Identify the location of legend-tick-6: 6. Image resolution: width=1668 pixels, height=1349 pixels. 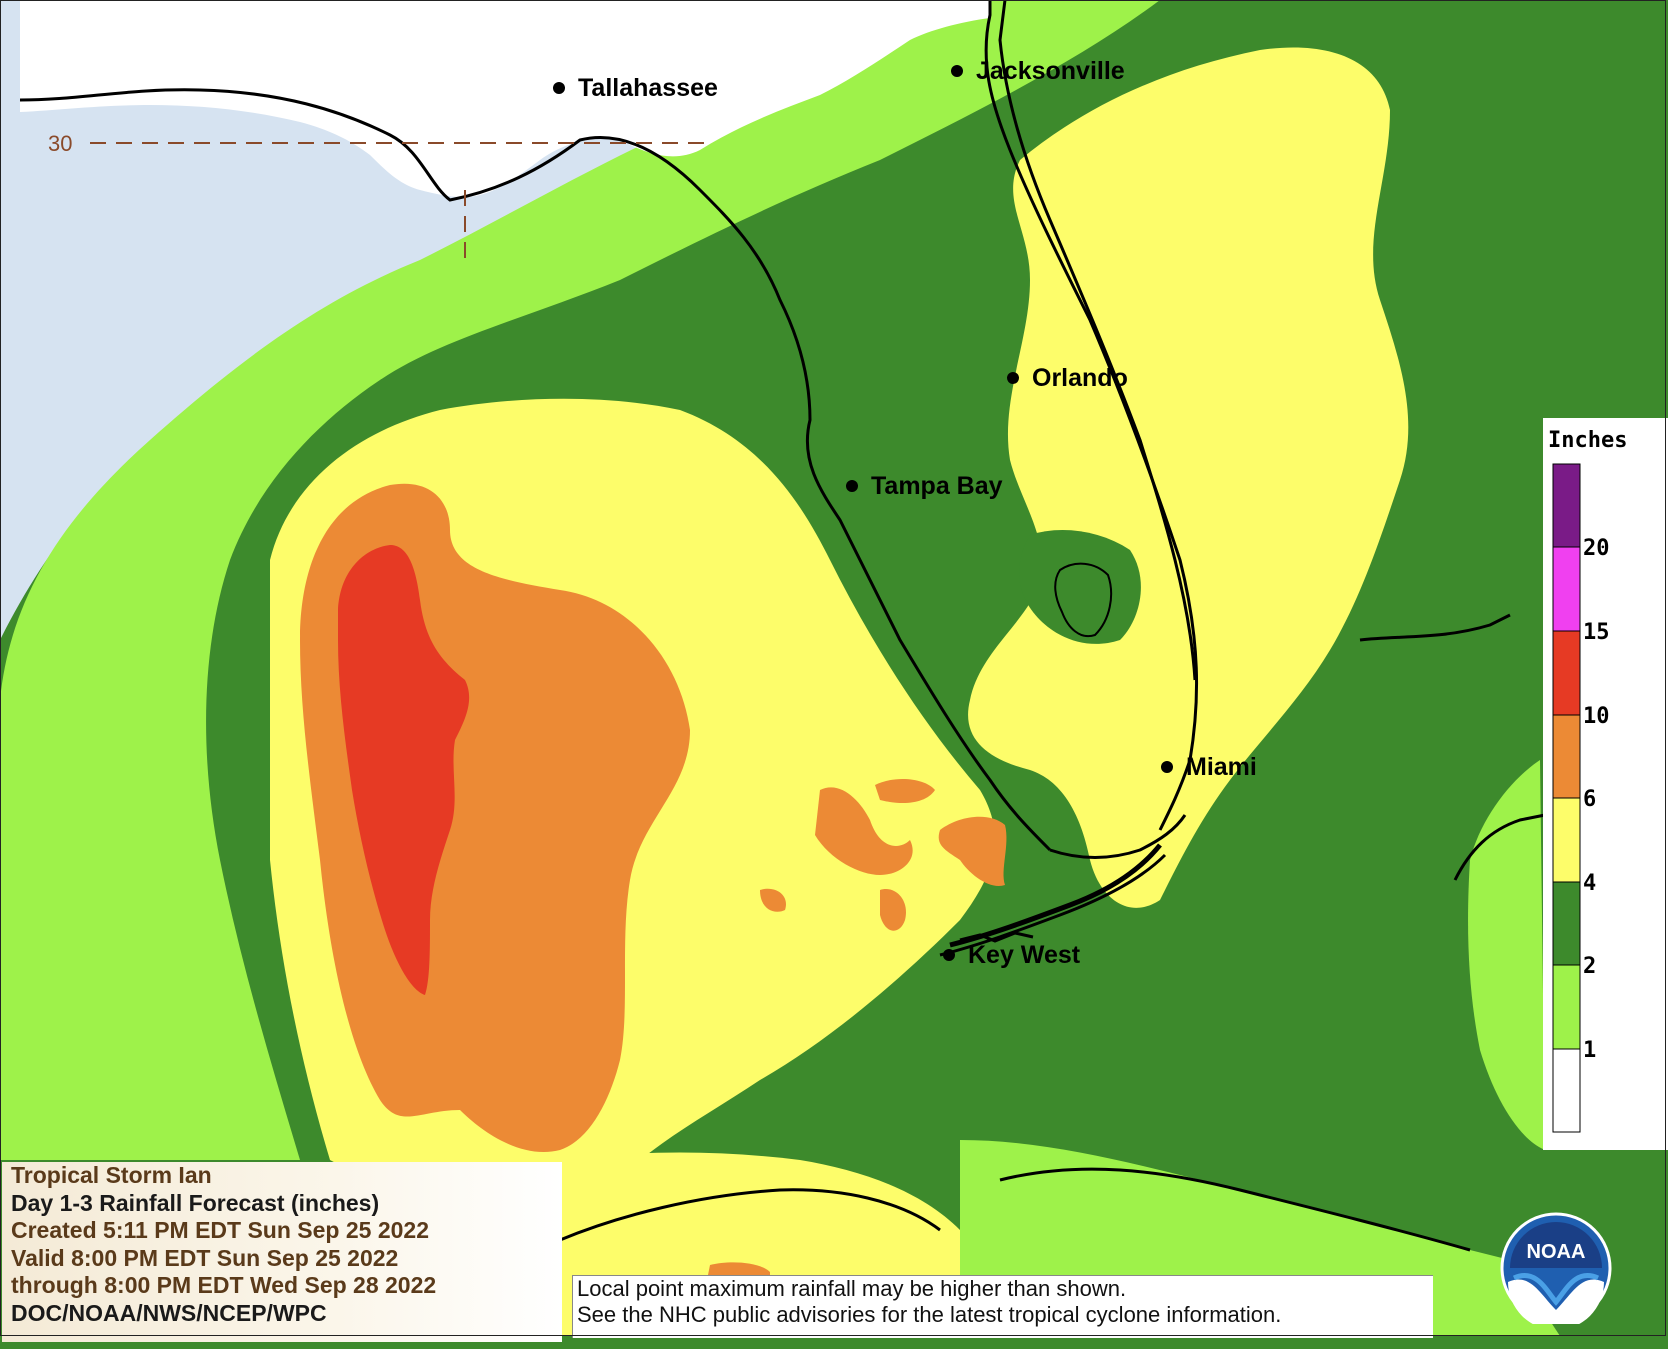
(1589, 799).